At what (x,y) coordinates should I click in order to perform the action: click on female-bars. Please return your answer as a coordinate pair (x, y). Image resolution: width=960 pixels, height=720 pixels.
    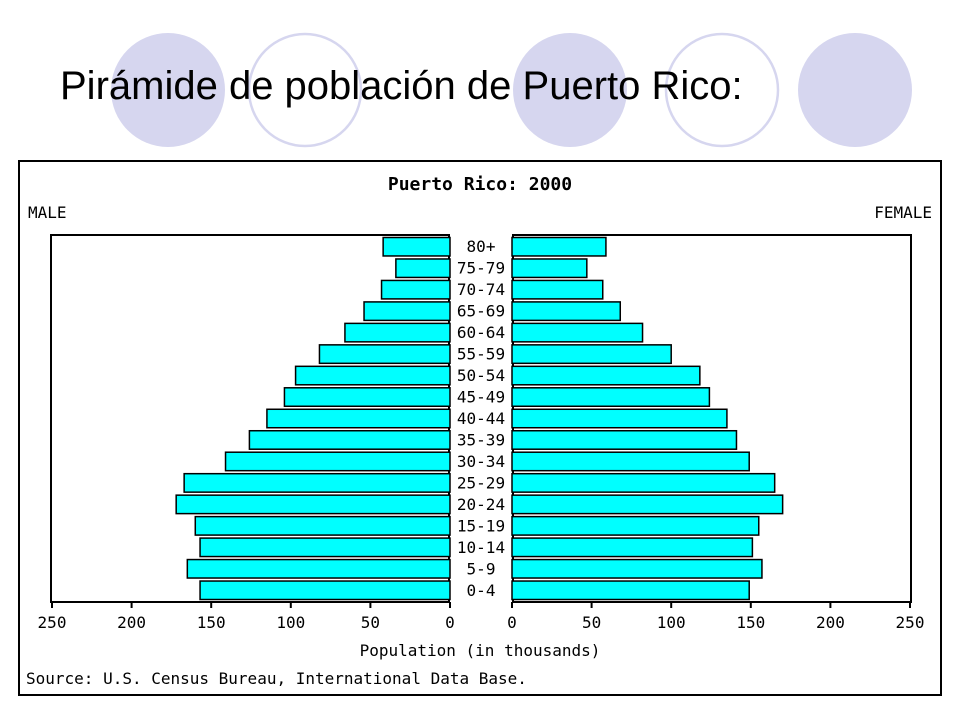
    Looking at the image, I should click on (647, 418).